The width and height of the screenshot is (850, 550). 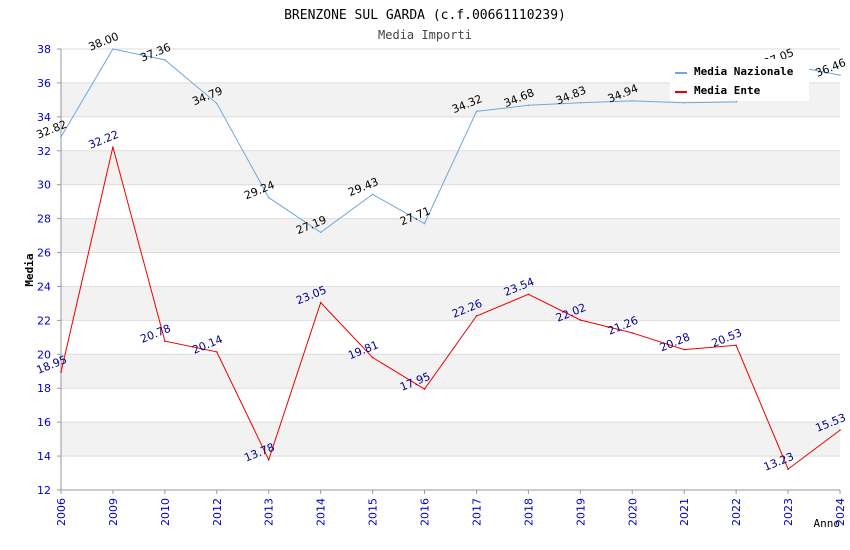 What do you see at coordinates (29, 269) in the screenshot?
I see `y-axis-label: Media` at bounding box center [29, 269].